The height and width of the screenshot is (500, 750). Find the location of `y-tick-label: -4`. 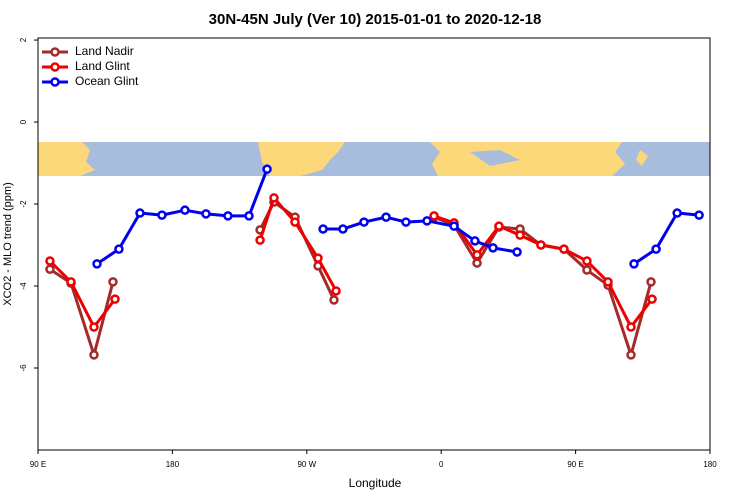

y-tick-label: -4 is located at coordinates (23, 286).